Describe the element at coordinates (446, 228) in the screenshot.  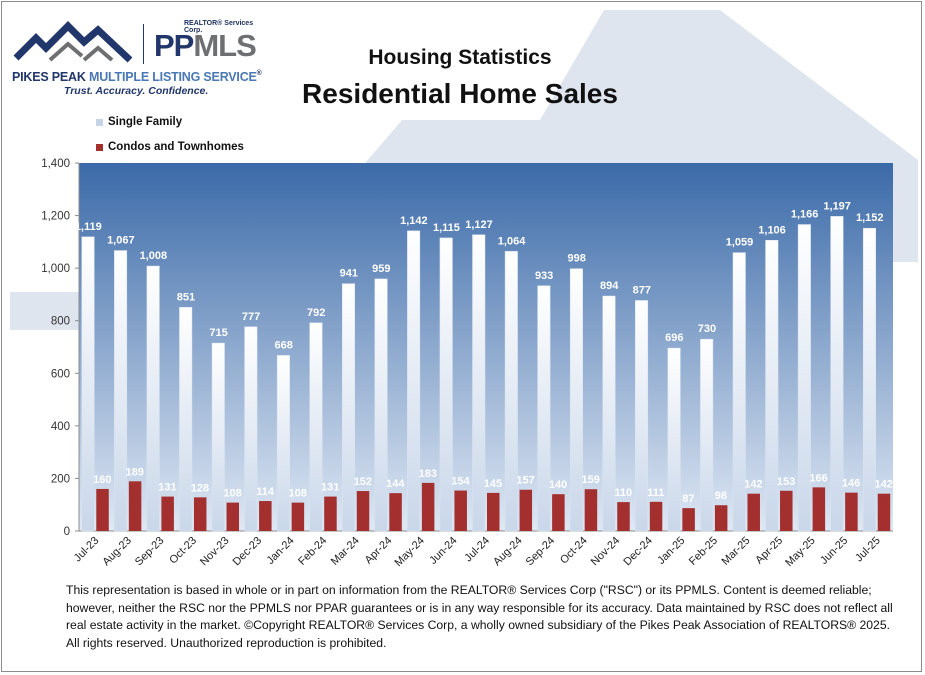
I see `data-label-single-family: 1,115` at that location.